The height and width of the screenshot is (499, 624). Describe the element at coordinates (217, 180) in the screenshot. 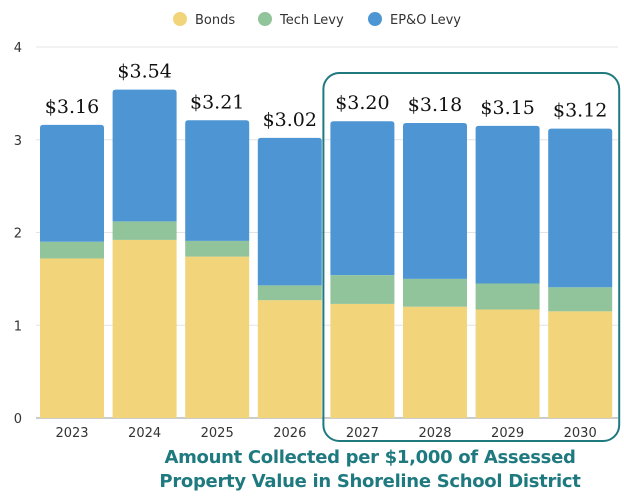

I see `bar-2025-ep-o-levy` at that location.